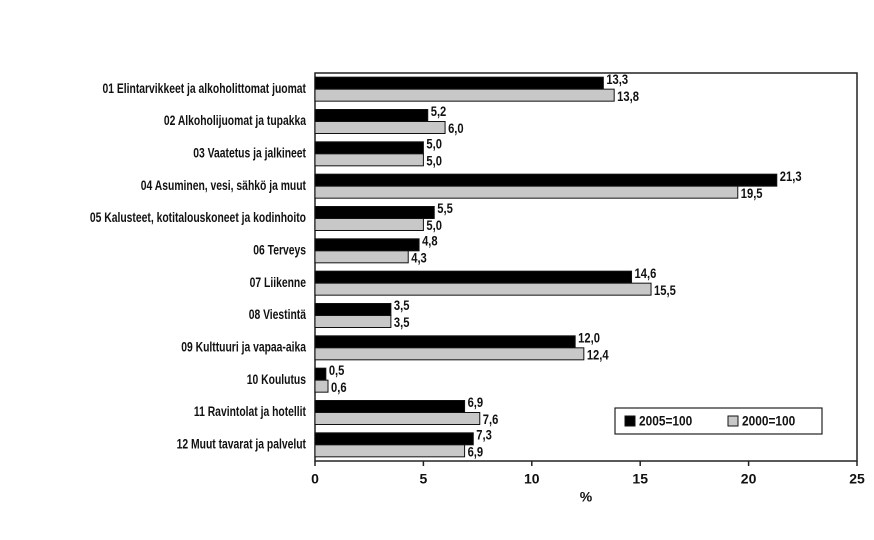 The height and width of the screenshot is (540, 874). Describe the element at coordinates (598, 354) in the screenshot. I see `value-label: 12,4` at that location.